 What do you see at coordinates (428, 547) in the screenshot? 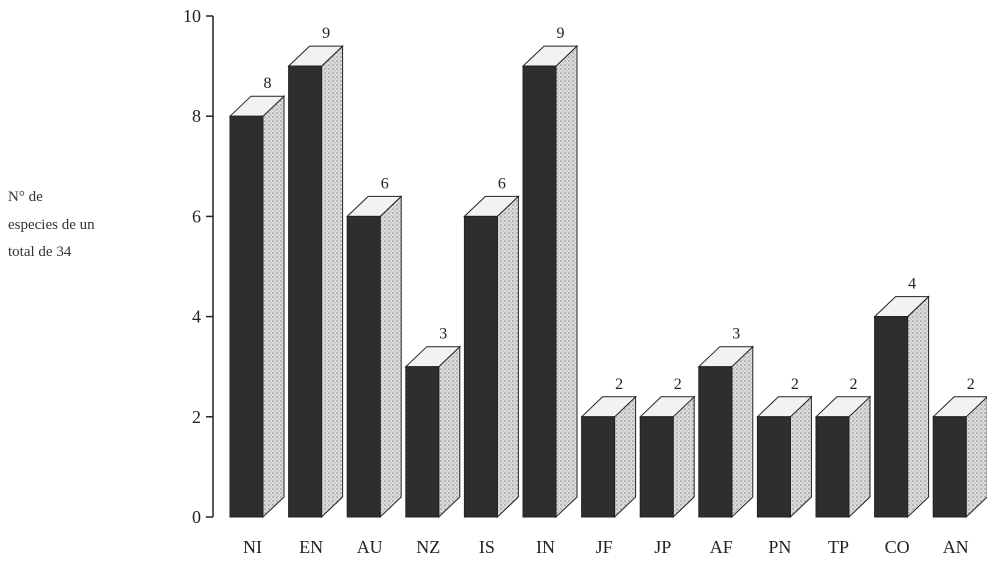
I see `x-tick-label: NZ` at bounding box center [428, 547].